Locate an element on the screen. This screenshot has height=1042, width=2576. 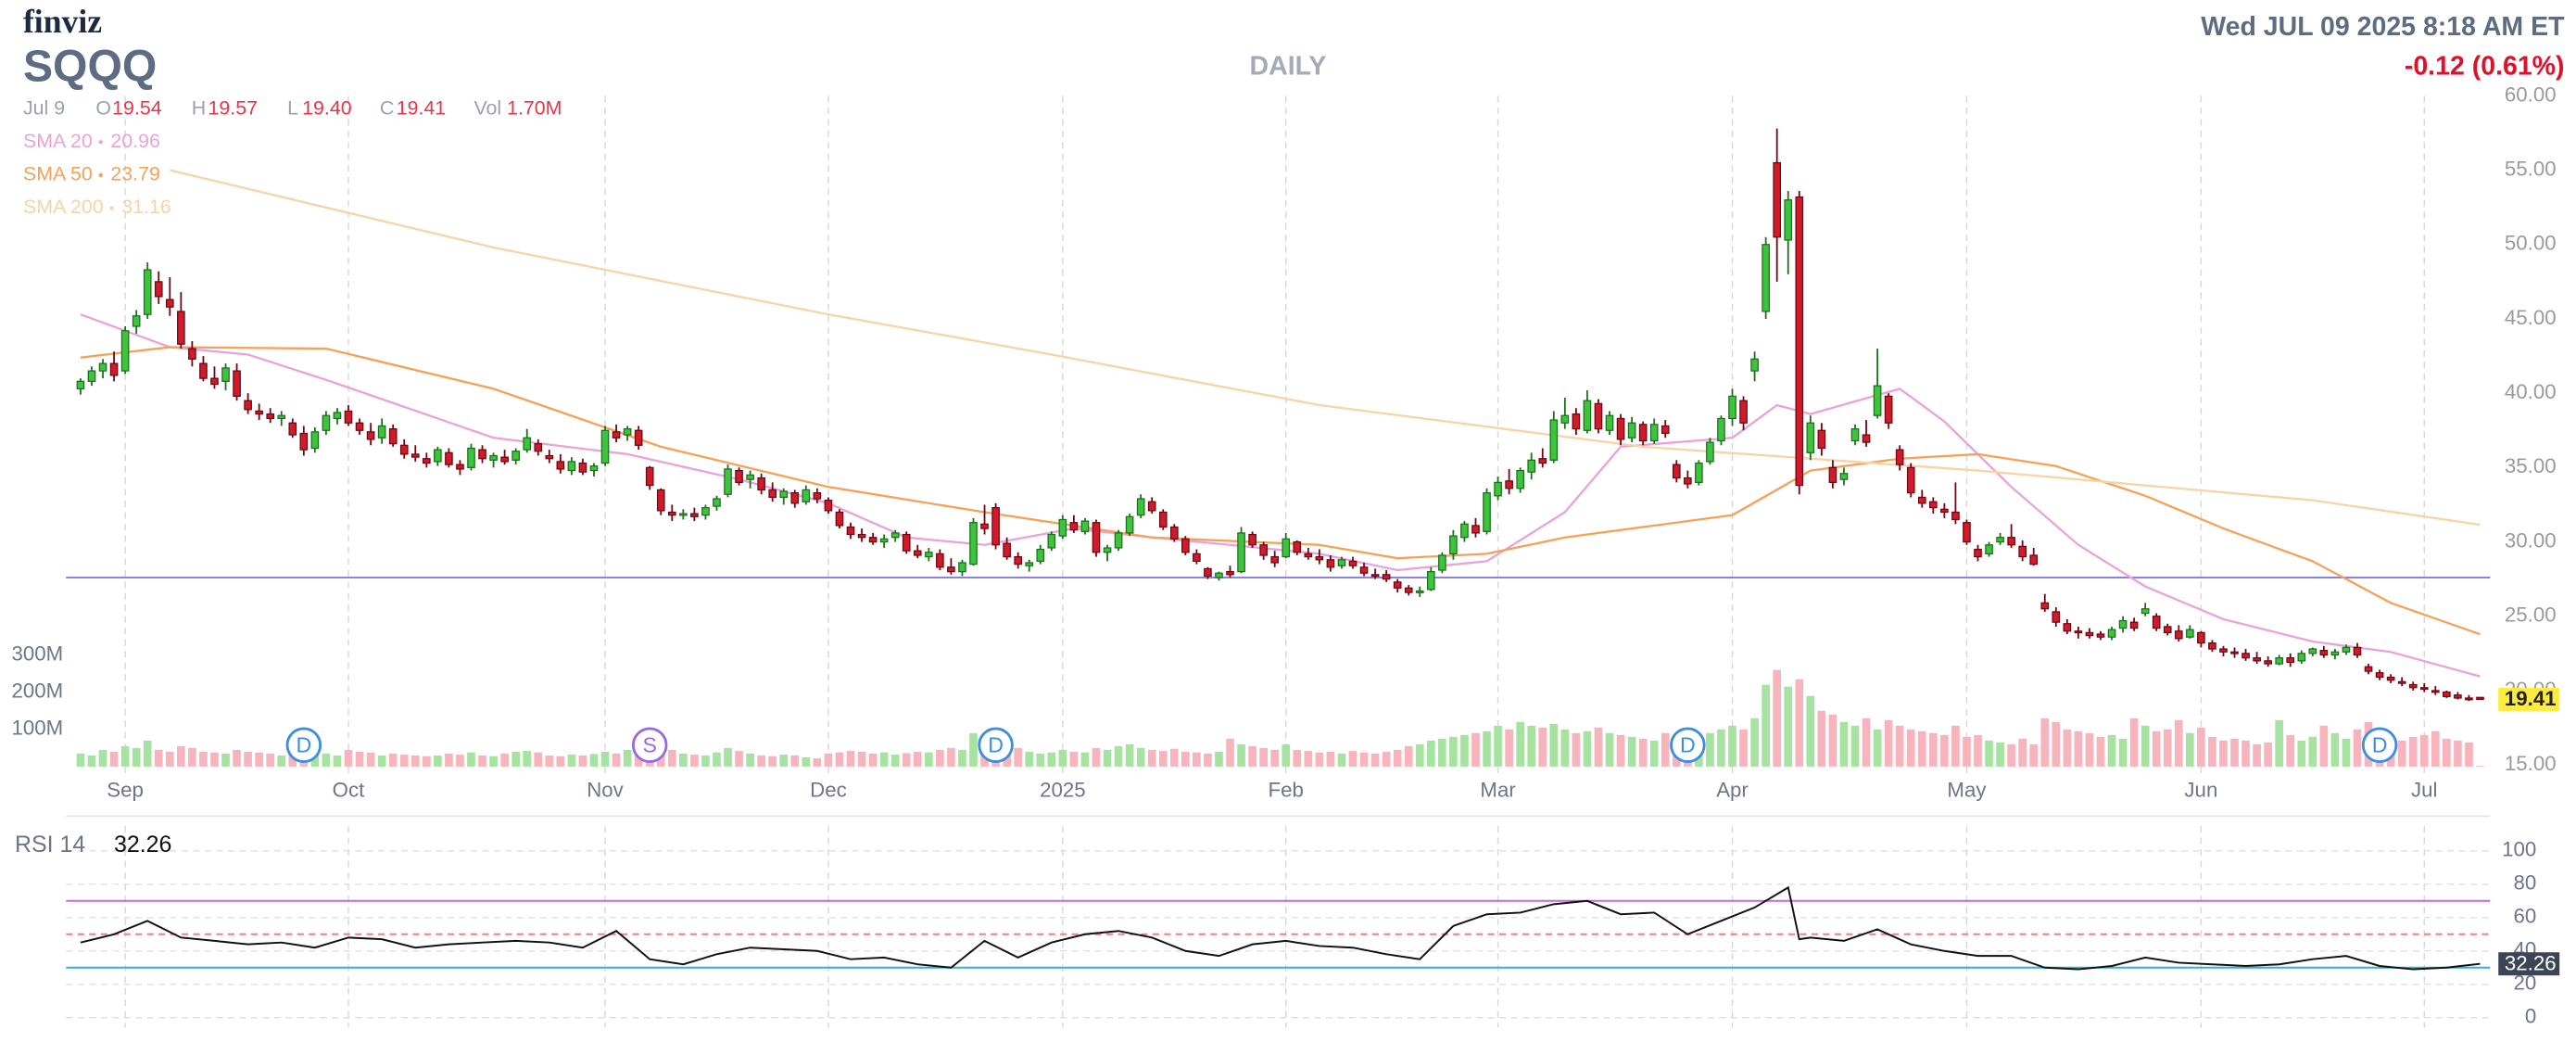
legend-label: SMA 200 is located at coordinates (64, 207).